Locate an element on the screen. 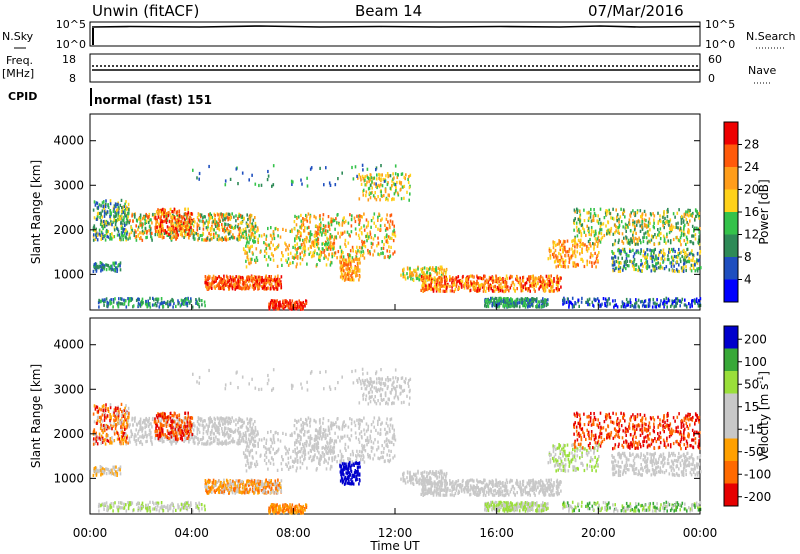 This screenshot has height=554, width=800. power-colorbar-label: Power [dB] is located at coordinates (764, 211).